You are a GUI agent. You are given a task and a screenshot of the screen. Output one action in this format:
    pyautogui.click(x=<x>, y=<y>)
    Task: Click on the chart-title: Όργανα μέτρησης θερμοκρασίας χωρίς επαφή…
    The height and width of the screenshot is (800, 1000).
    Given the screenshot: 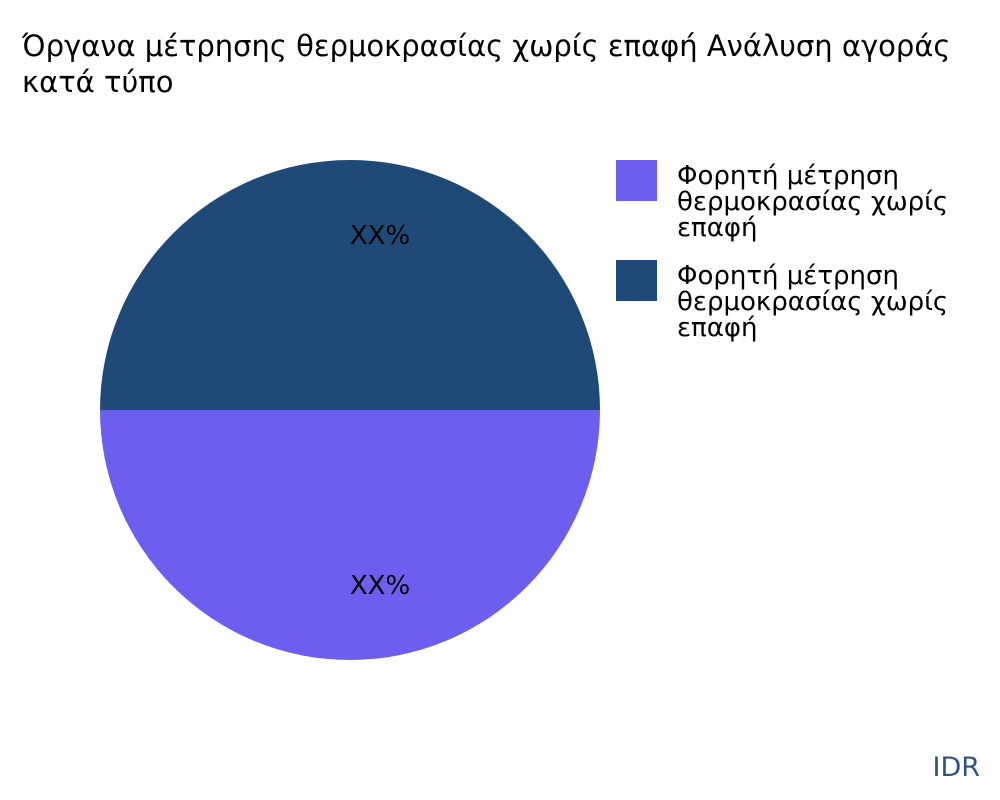 What is the action you would take?
    pyautogui.click(x=486, y=64)
    